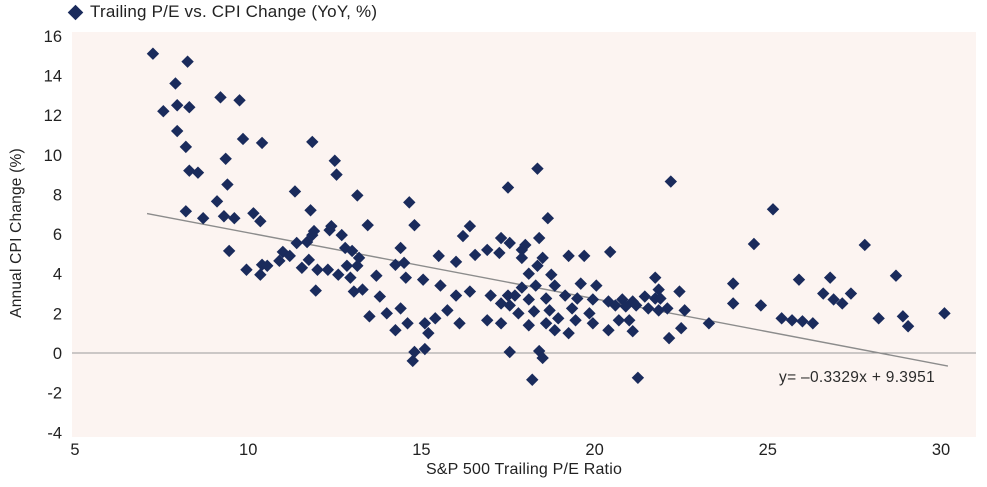  I want to click on y-tick-label: 14, so click(53, 77).